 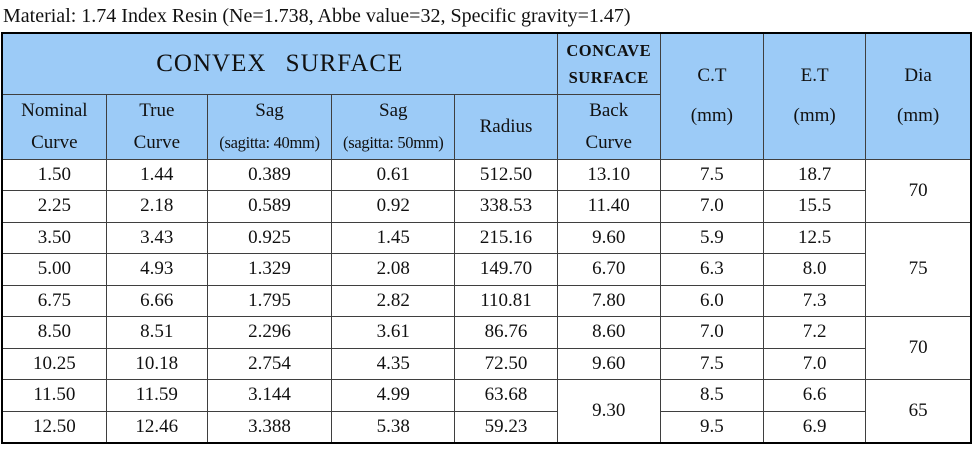 What do you see at coordinates (269, 269) in the screenshot?
I see `cell-sag40: 1.329` at bounding box center [269, 269].